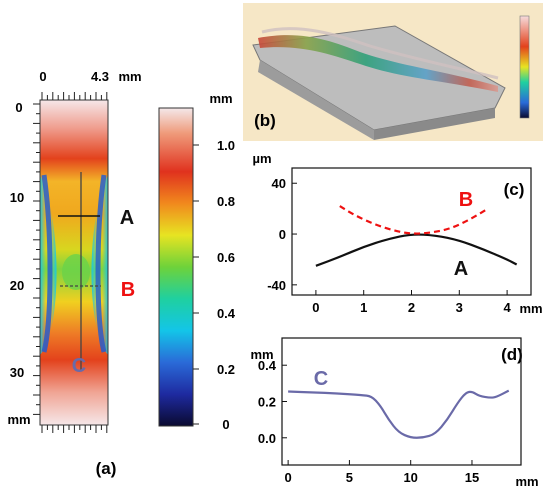  What do you see at coordinates (226, 313) in the screenshot?
I see `colorbar-tick-0-4: 0.4` at bounding box center [226, 313].